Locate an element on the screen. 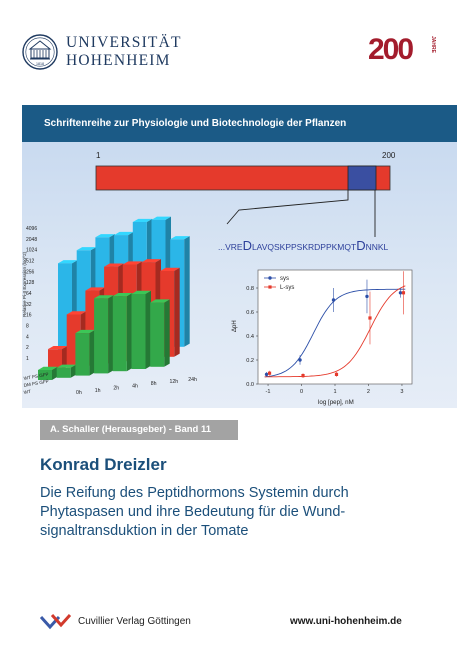 Image resolution: width=457 pixels, height=648 pixels. bar-x-tick-label: 24h is located at coordinates (192, 380).